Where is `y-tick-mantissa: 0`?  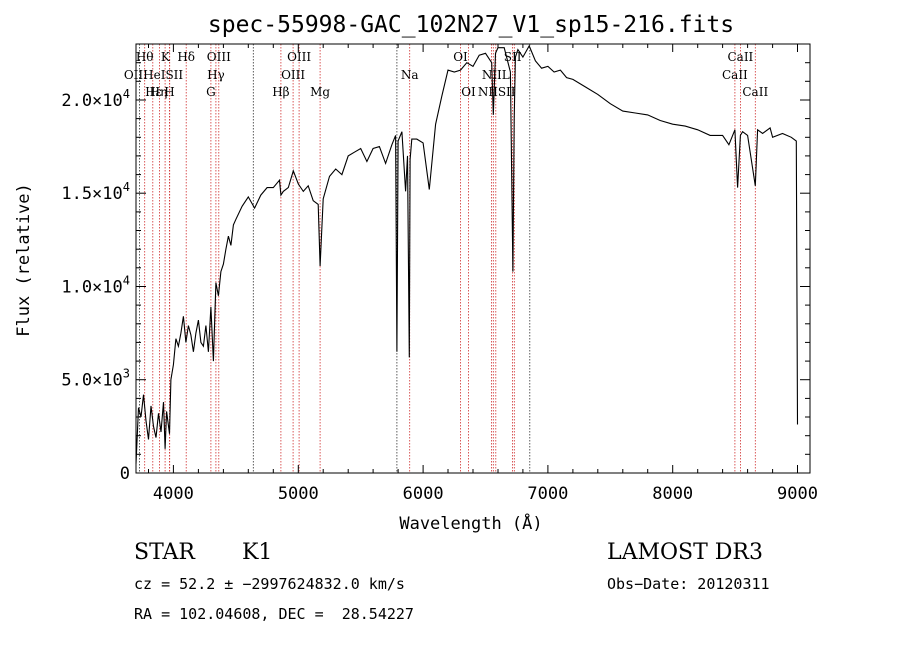
y-tick-mantissa: 0 is located at coordinates (125, 474).